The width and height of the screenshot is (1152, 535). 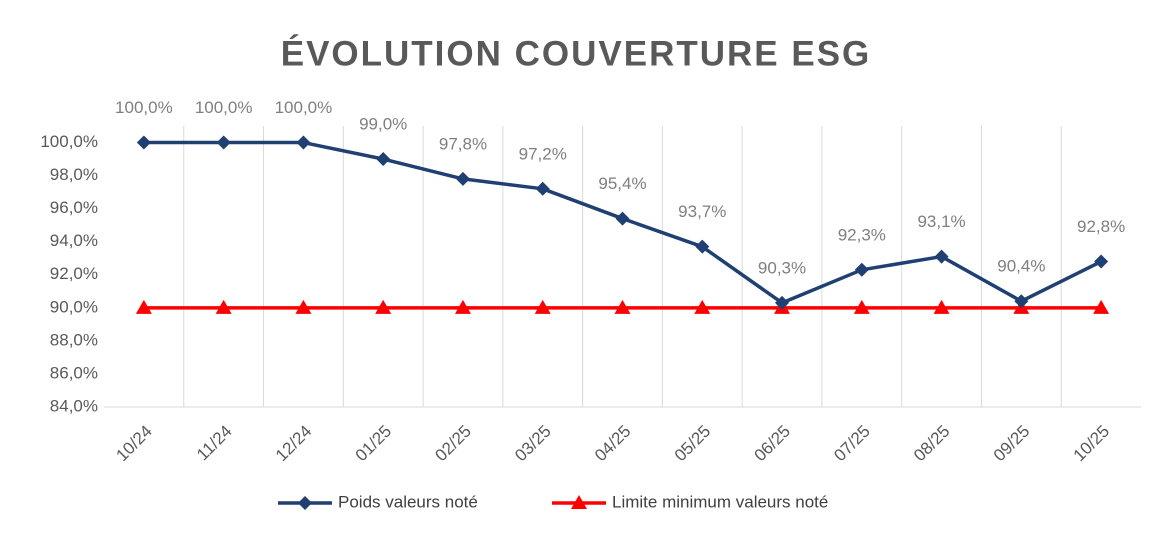 What do you see at coordinates (74, 306) in the screenshot?
I see `y-tick-label: 90,0%` at bounding box center [74, 306].